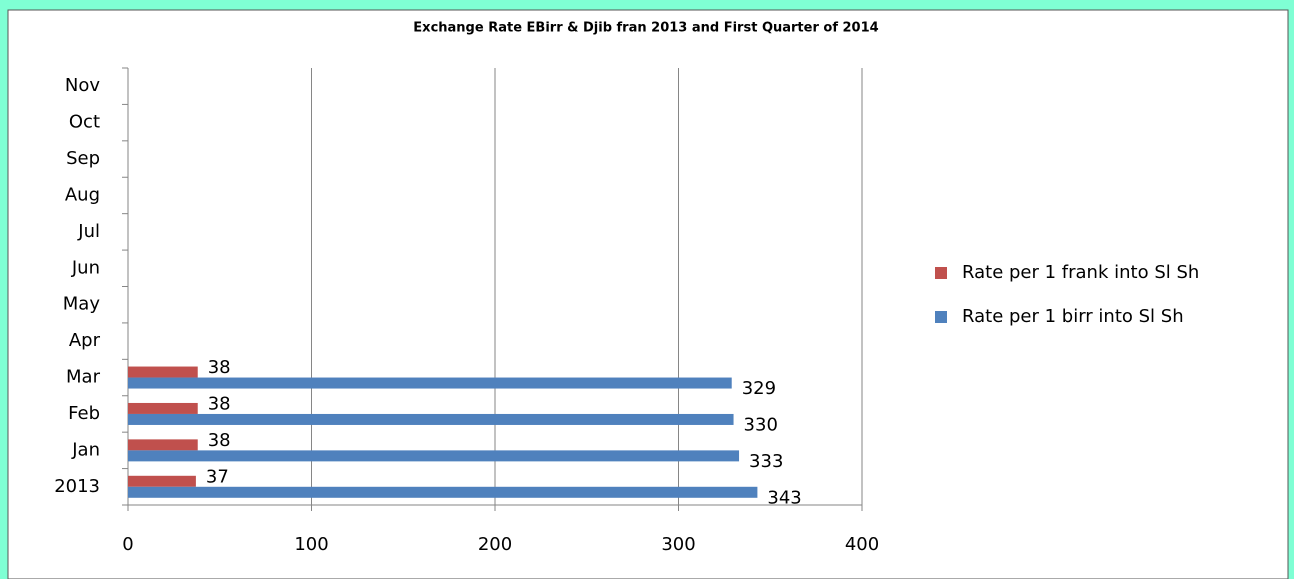 This screenshot has width=1294, height=579. What do you see at coordinates (759, 388) in the screenshot?
I see `data-label: 329` at bounding box center [759, 388].